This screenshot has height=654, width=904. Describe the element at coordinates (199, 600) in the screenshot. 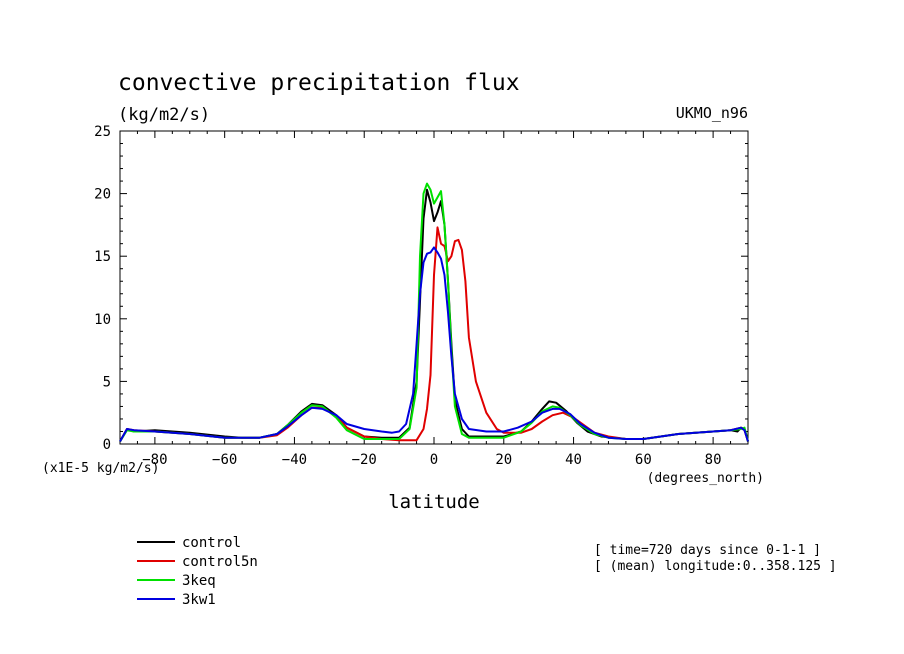

I see `legend-label-3kw1: 3kw1` at that location.